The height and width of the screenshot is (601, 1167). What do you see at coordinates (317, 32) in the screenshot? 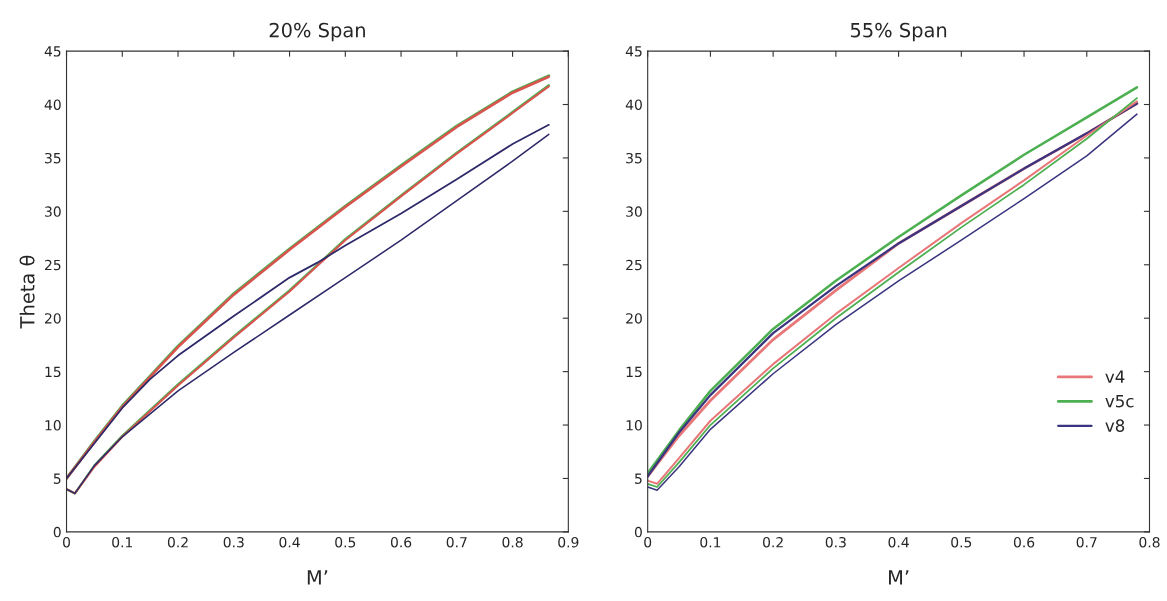
I see `chart-title: 20% Span` at bounding box center [317, 32].